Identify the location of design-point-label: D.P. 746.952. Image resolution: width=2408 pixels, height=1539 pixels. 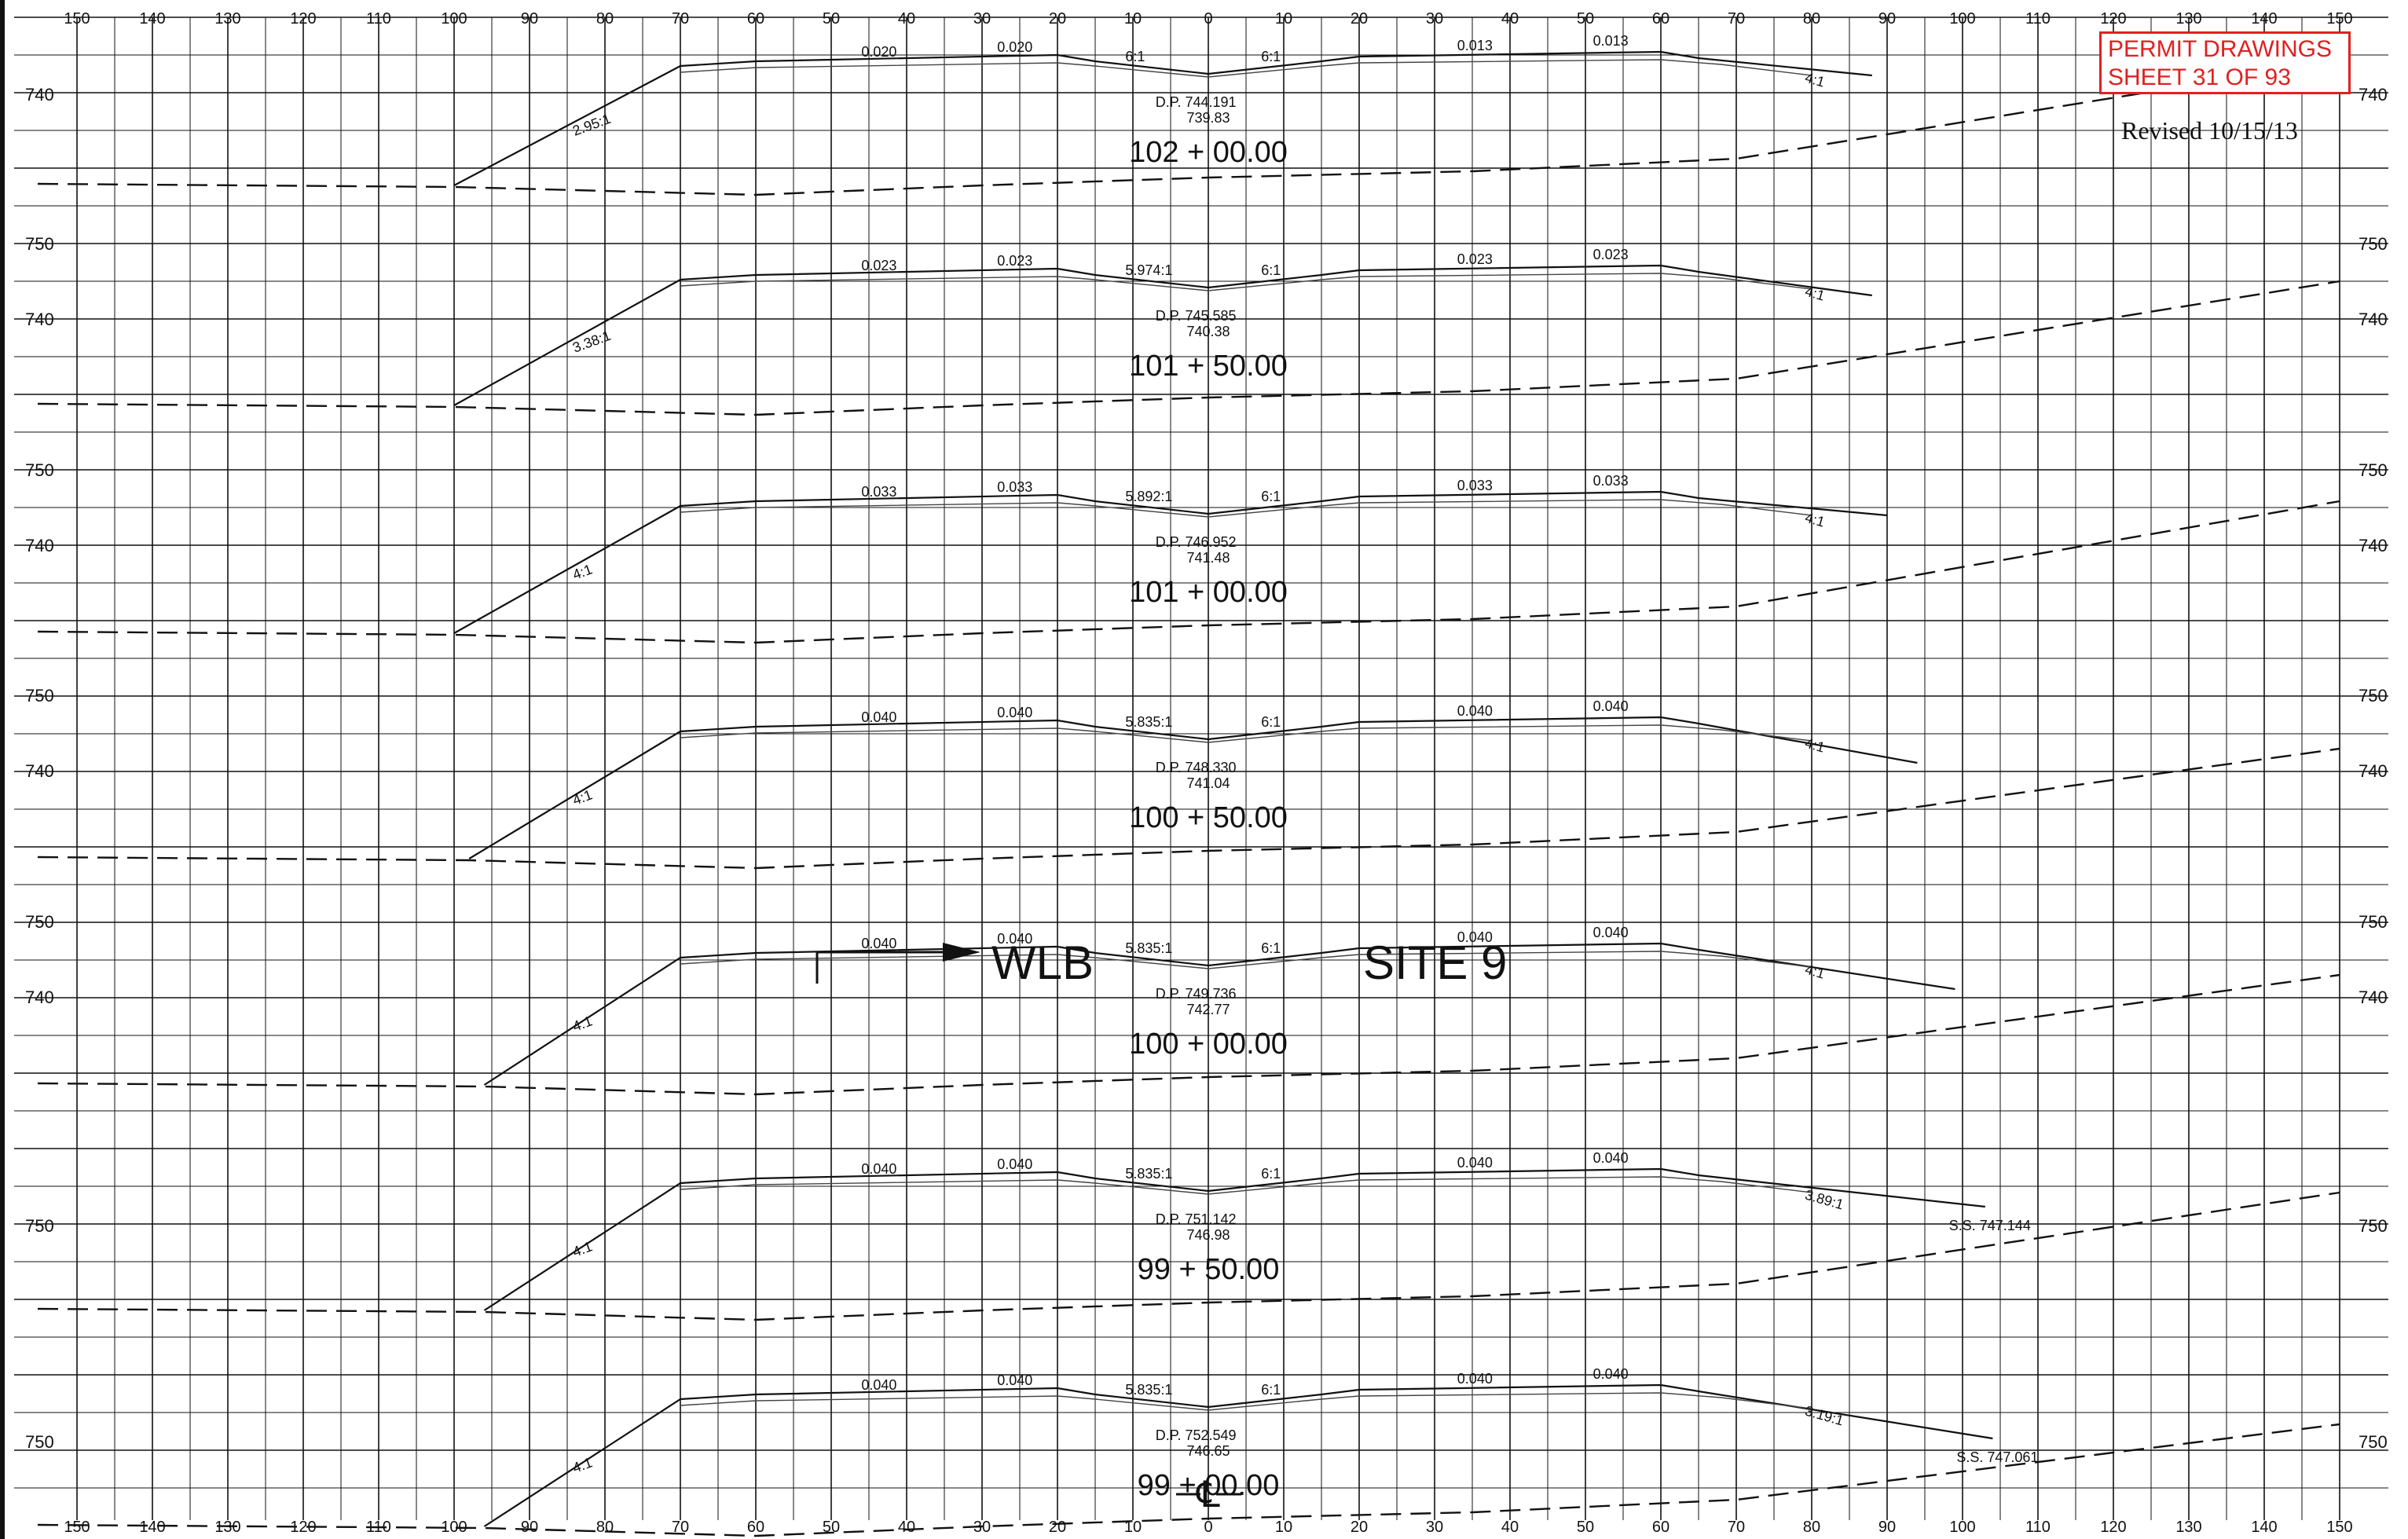
(1196, 542).